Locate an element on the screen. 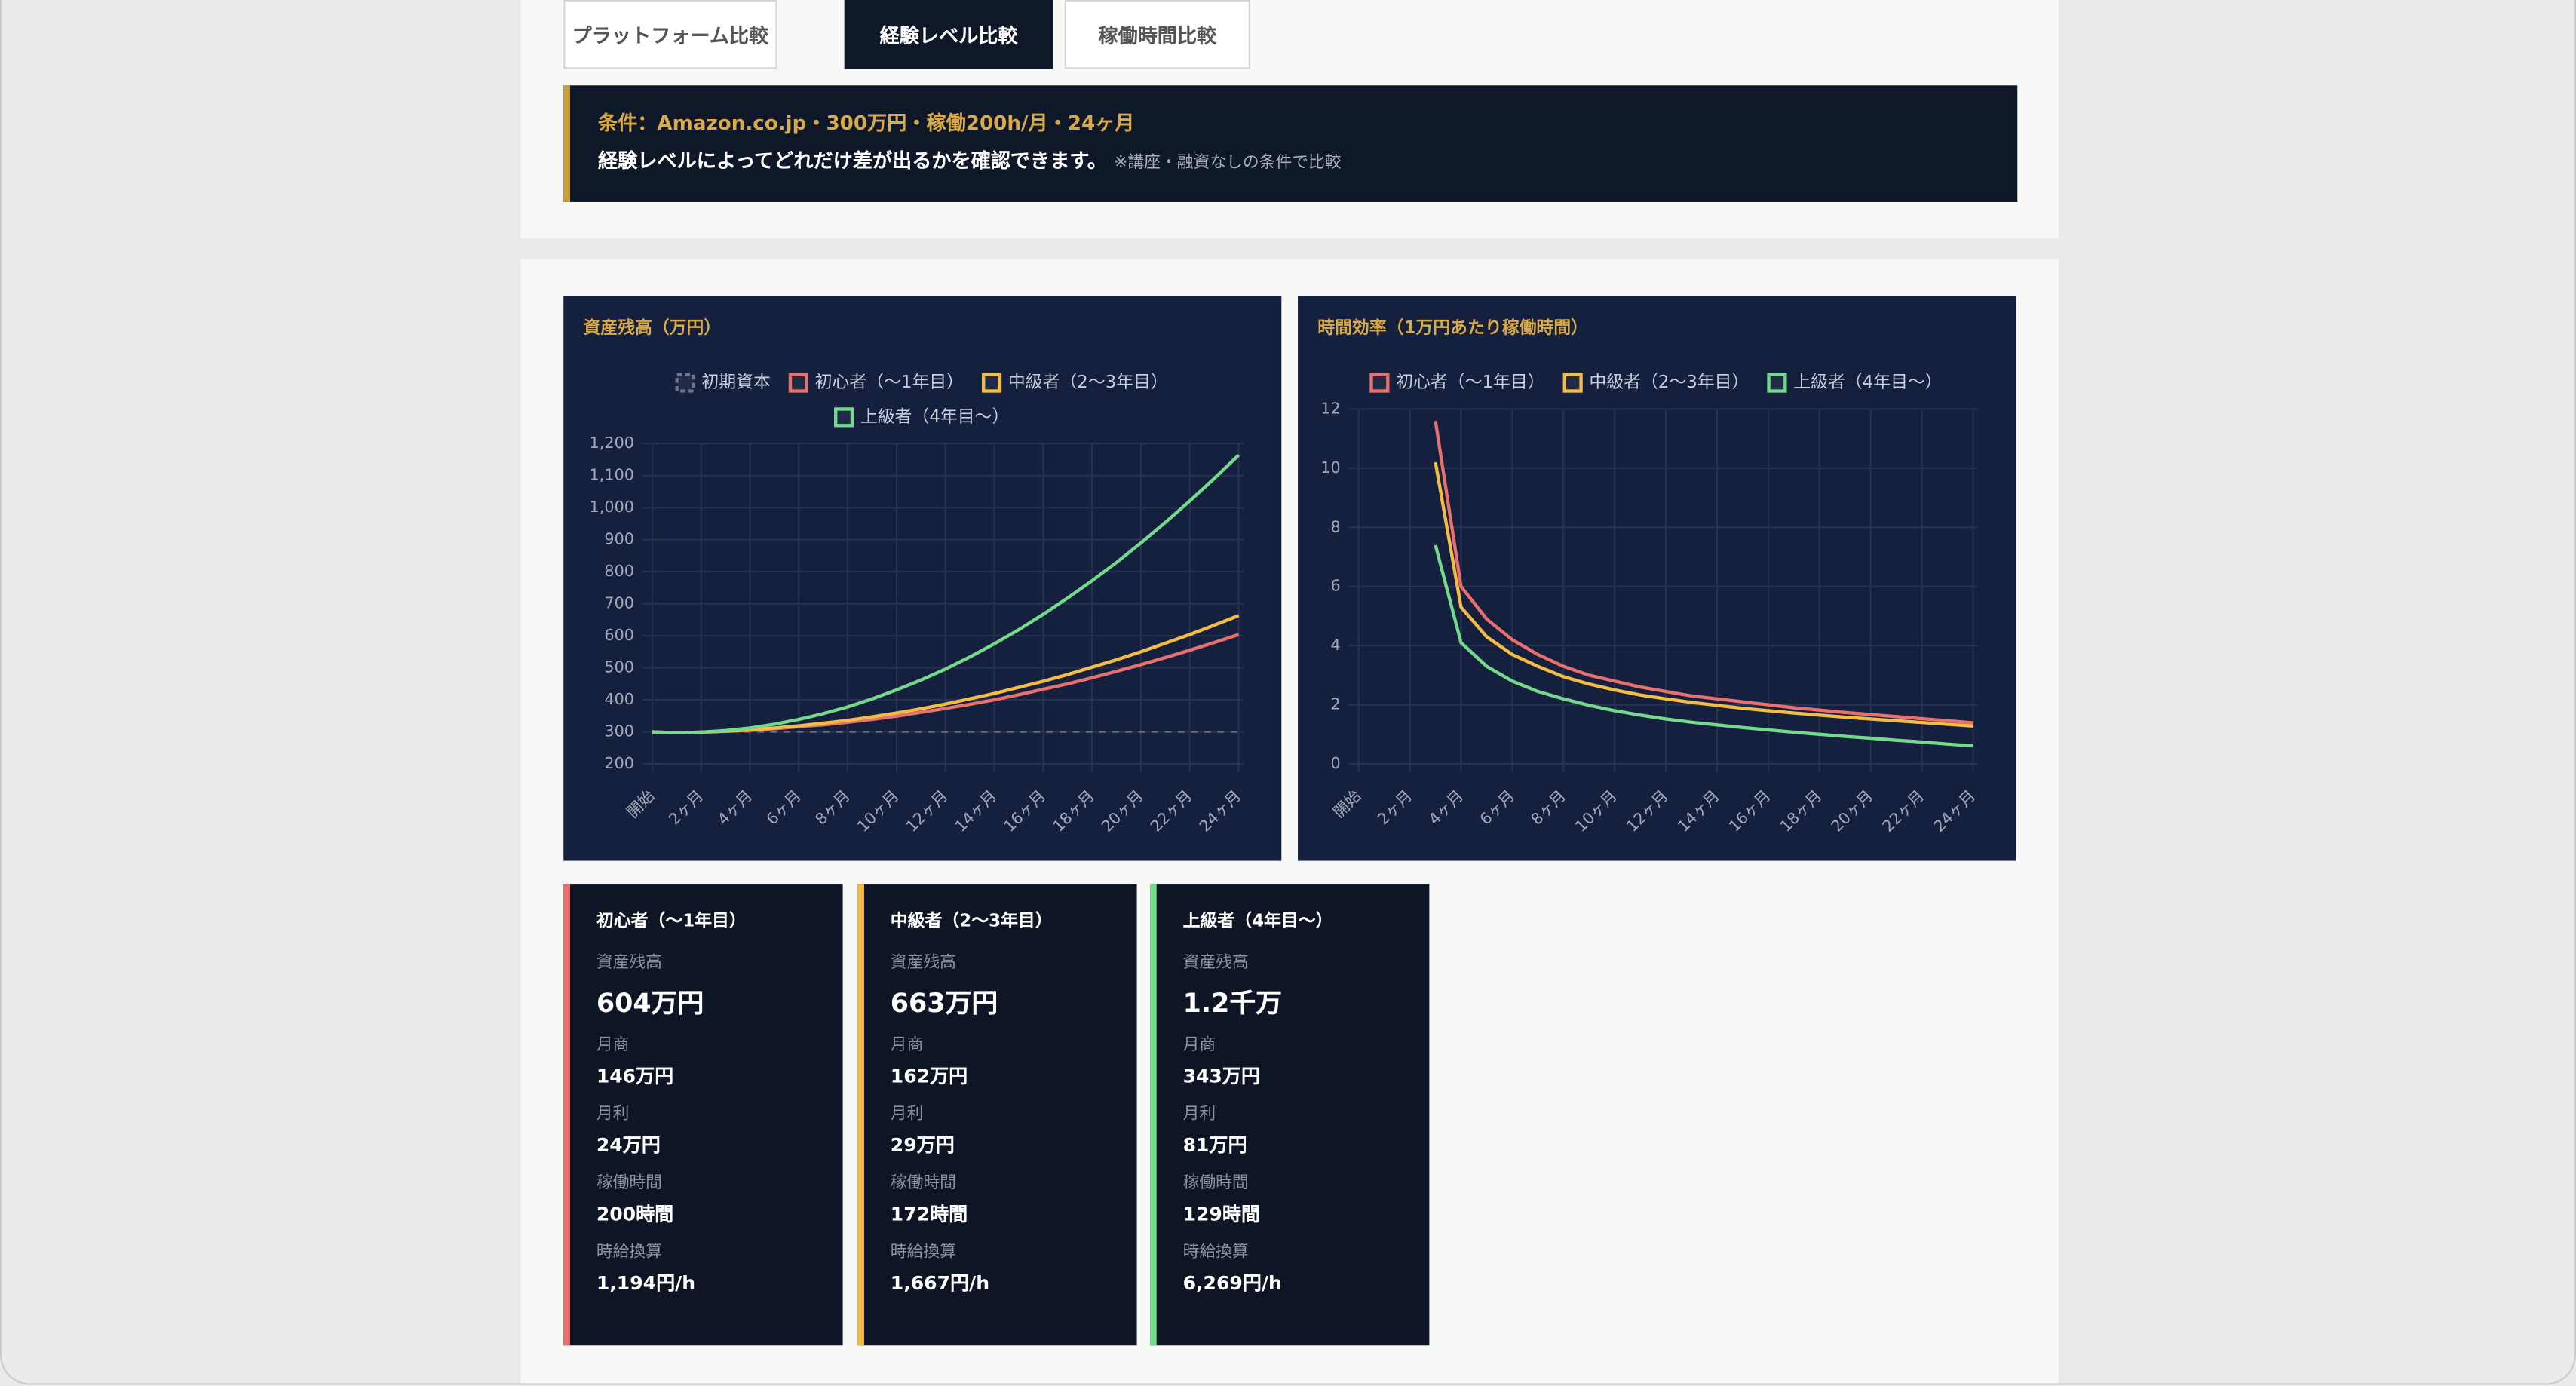 Image resolution: width=2576 pixels, height=1386 pixels. tab: 稼働時間比較 is located at coordinates (1157, 34).